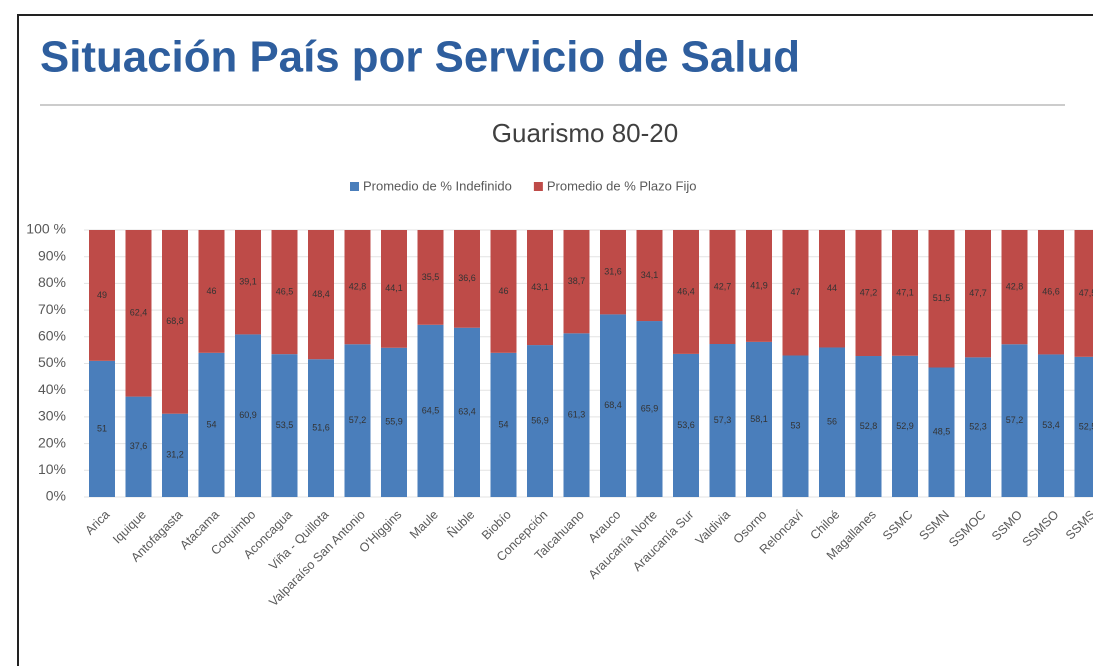  Describe the element at coordinates (1078, 525) in the screenshot. I see `x-tick-label: SSMS` at that location.